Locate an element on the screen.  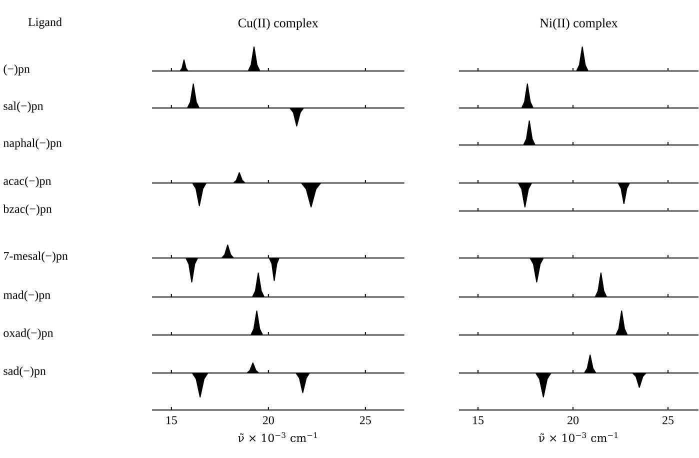
text: oxad(−)pn is located at coordinates (29, 334).